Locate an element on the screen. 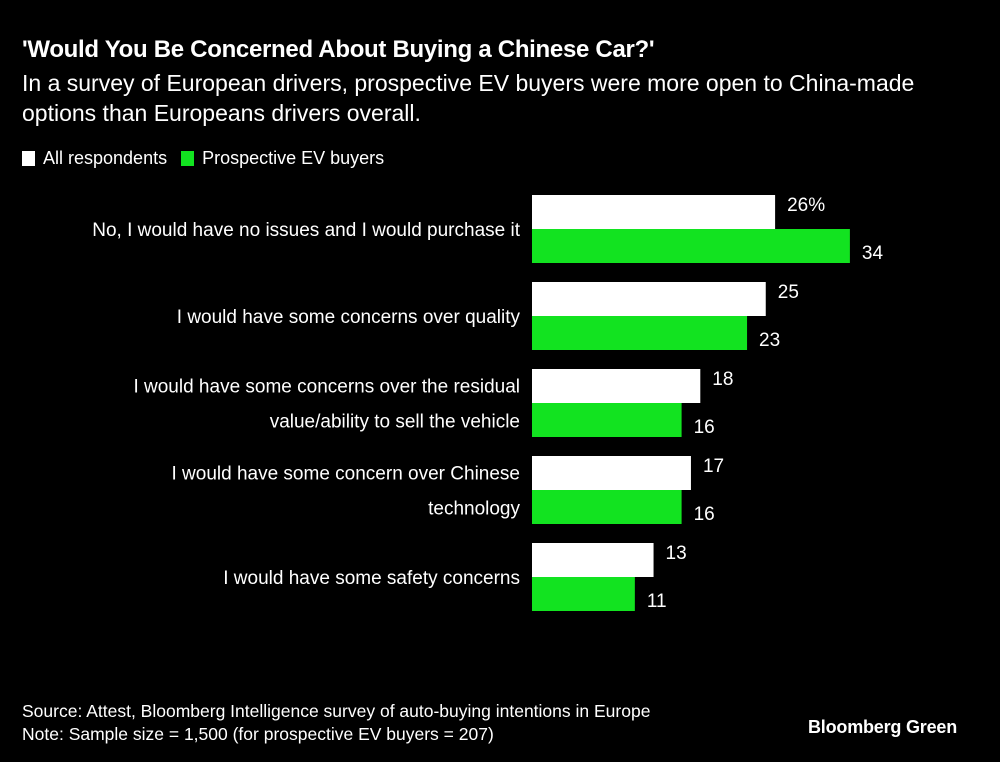  legend-label-all-respondents: All respondents is located at coordinates (105, 158).